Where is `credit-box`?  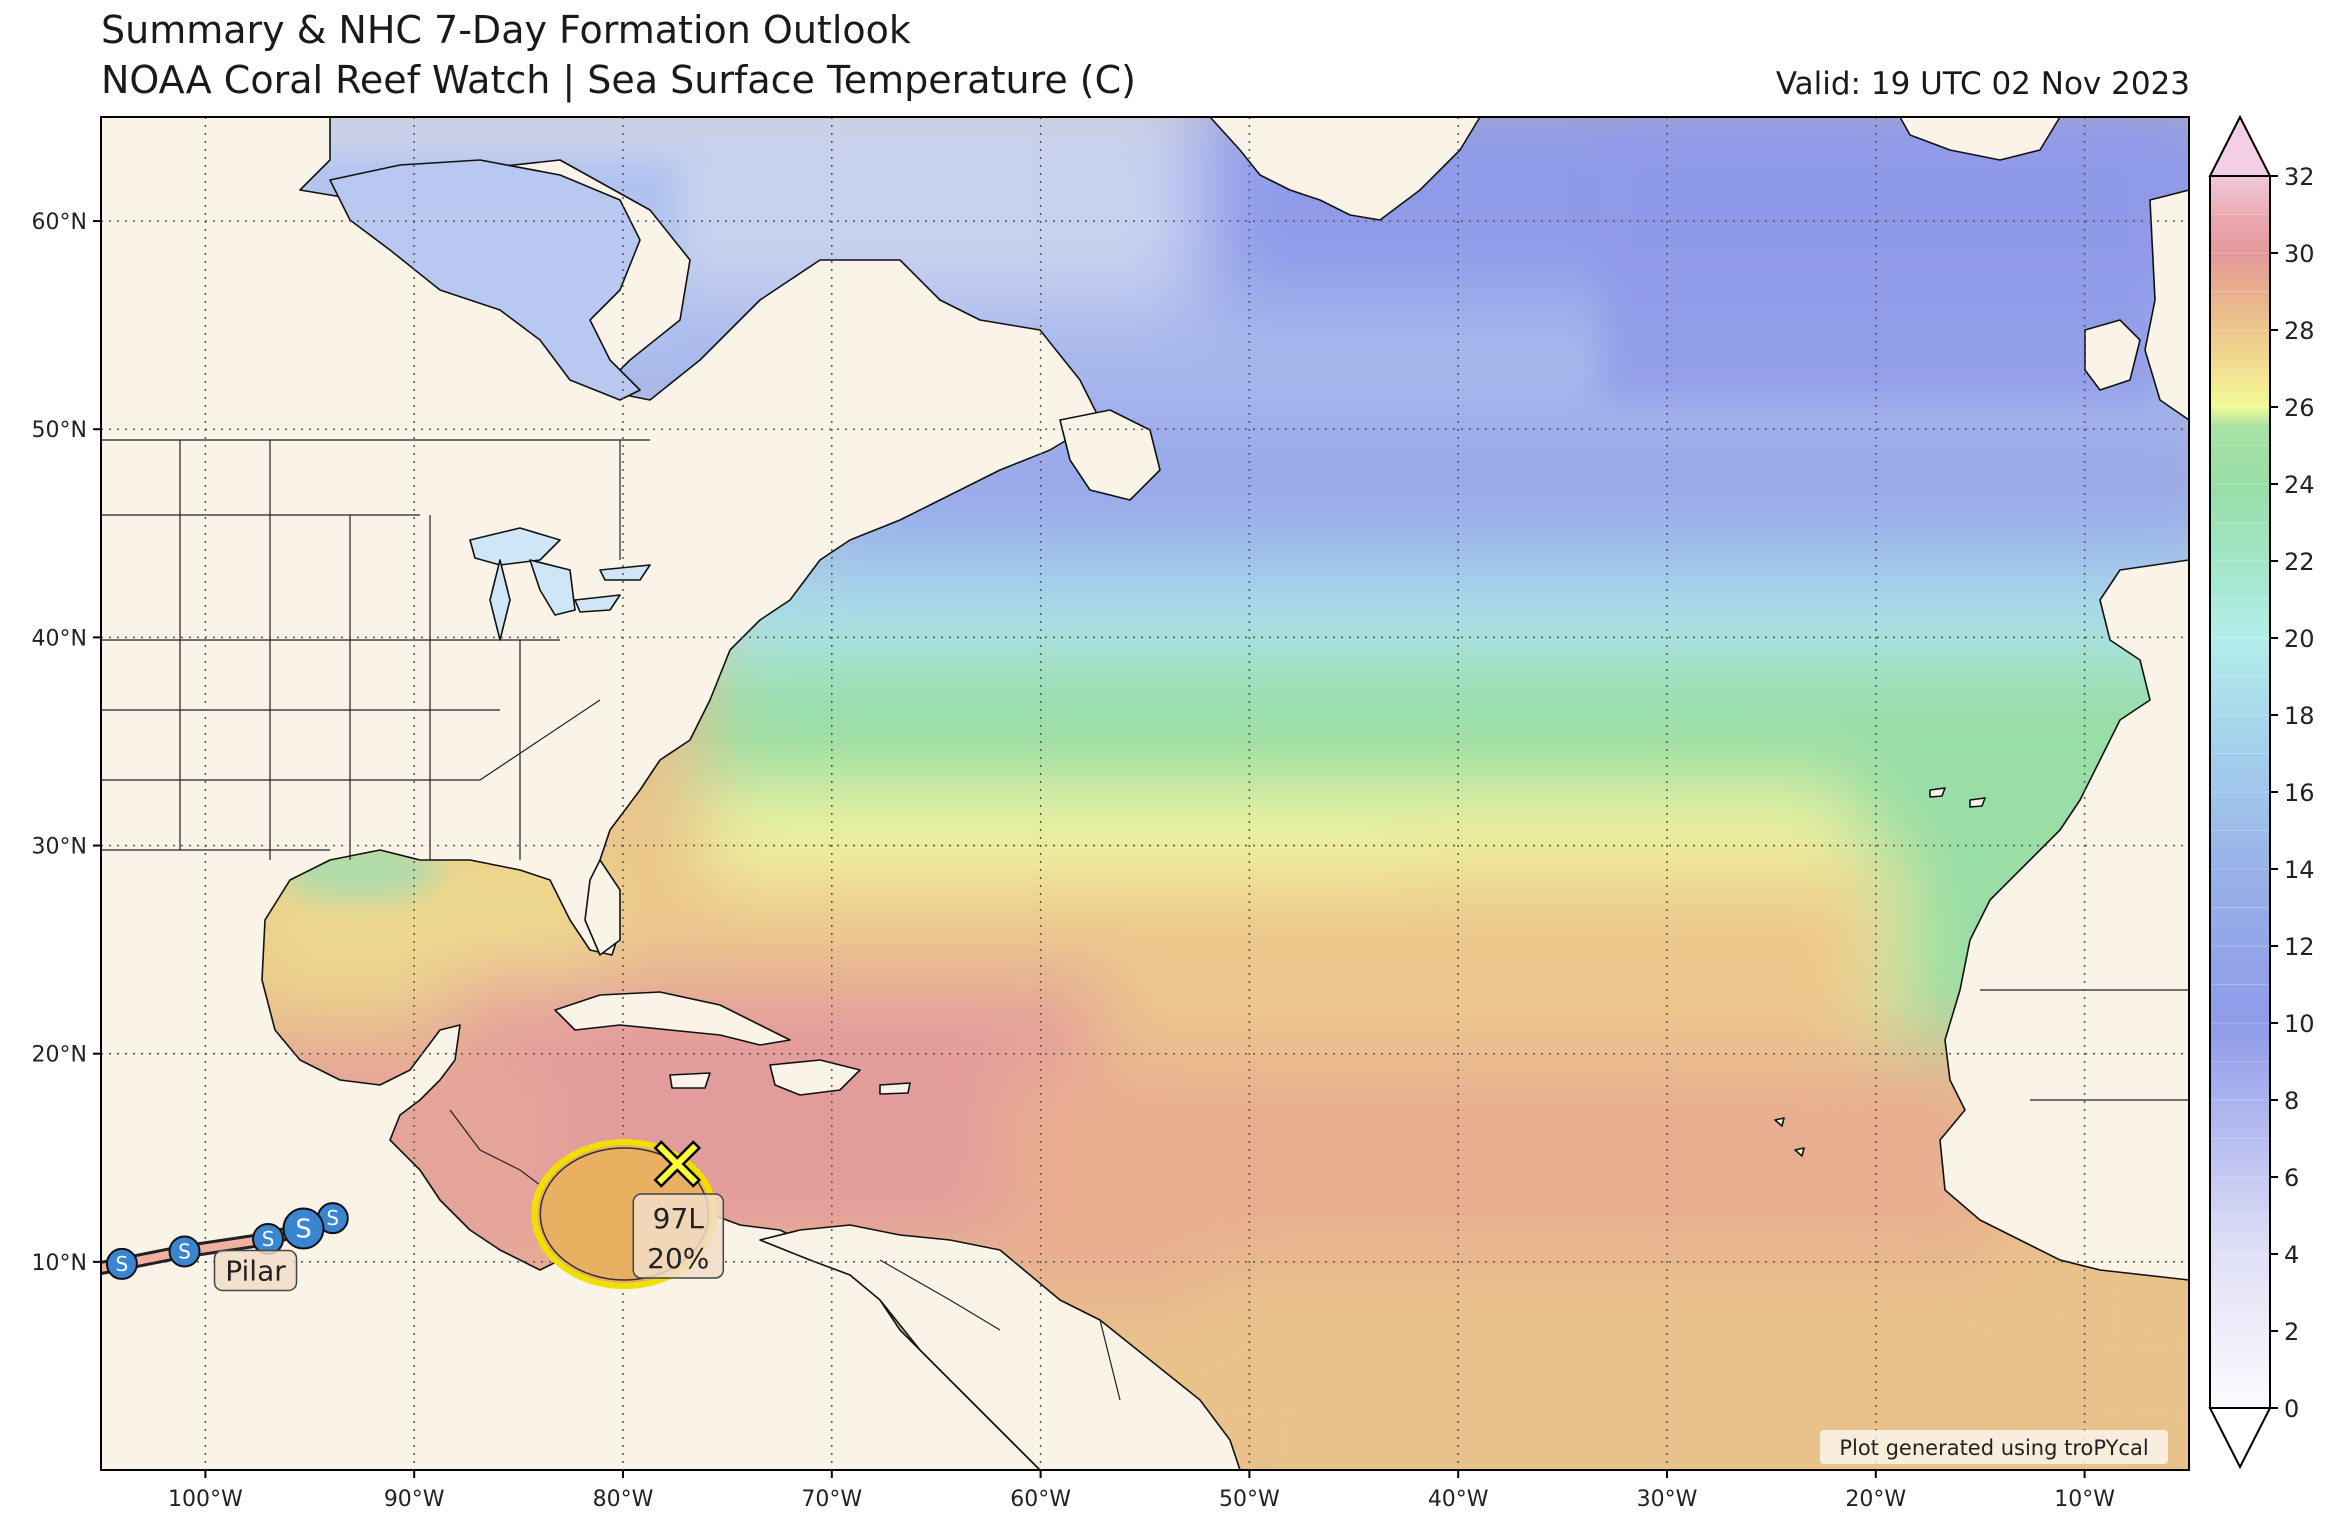 credit-box is located at coordinates (1994, 1447).